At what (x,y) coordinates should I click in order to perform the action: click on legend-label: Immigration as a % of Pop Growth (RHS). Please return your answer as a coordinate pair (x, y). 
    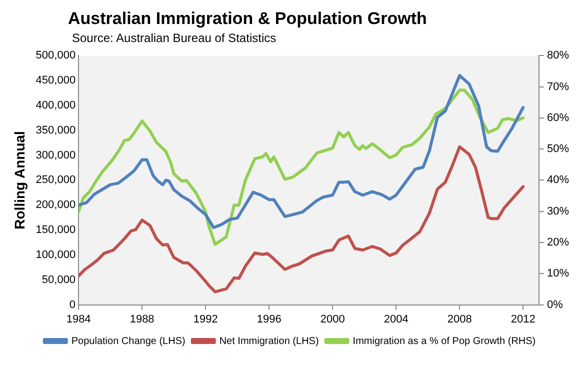
    Looking at the image, I should click on (444, 341).